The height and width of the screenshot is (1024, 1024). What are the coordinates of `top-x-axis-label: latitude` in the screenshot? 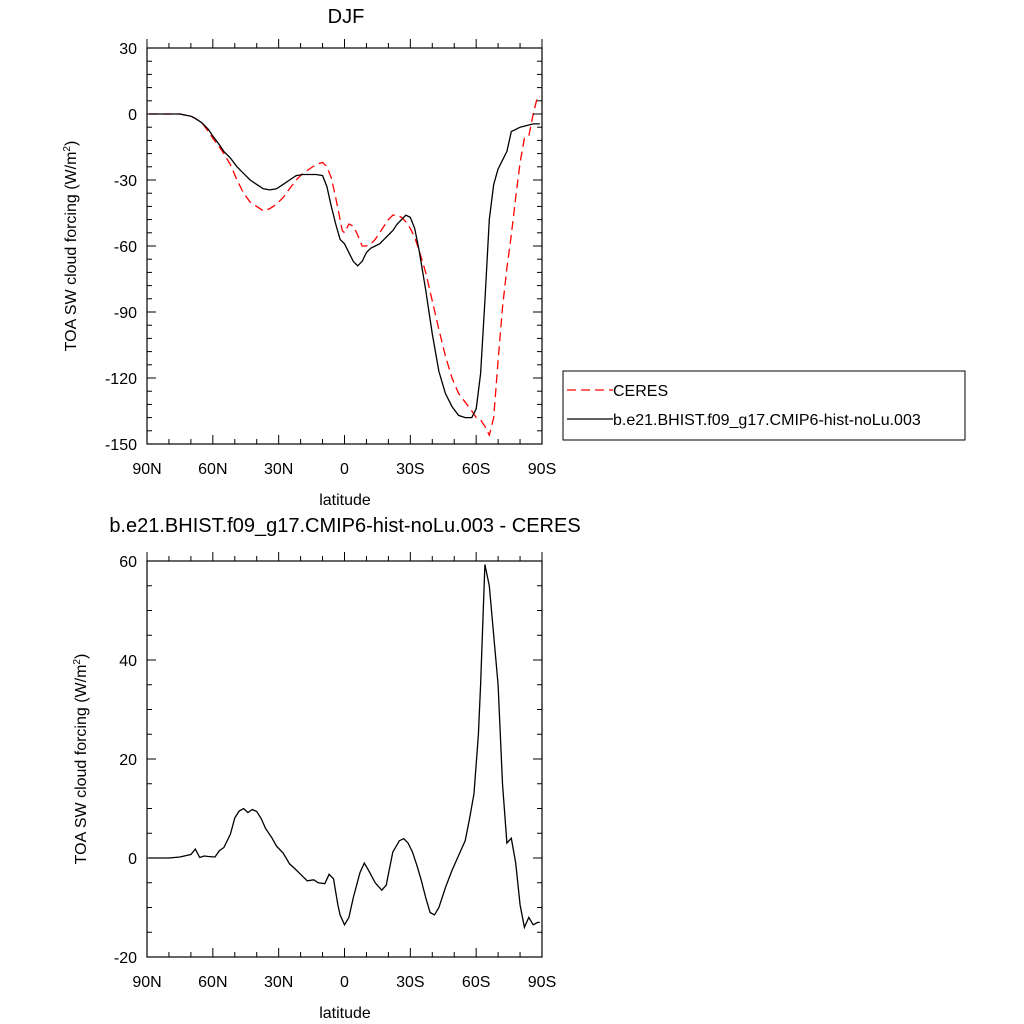 It's located at (345, 500).